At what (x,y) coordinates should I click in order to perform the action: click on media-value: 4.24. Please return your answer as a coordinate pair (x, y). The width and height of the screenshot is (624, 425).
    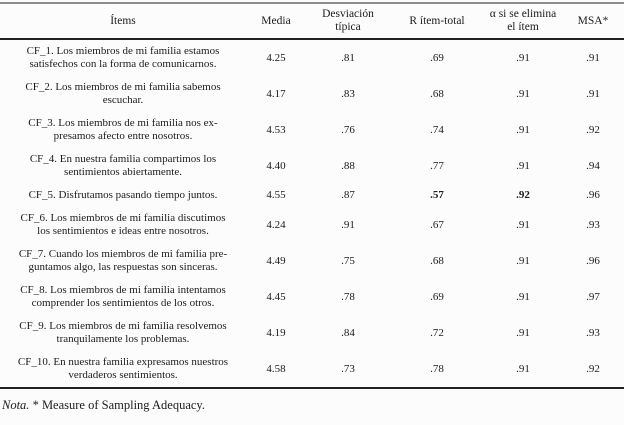
    Looking at the image, I should click on (276, 224).